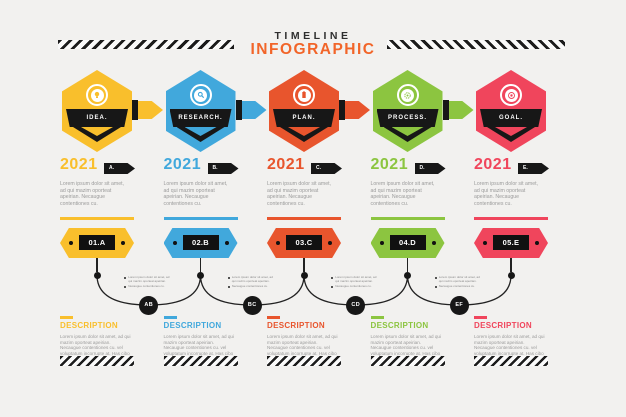  Describe the element at coordinates (407, 118) in the screenshot. I see `step-banner: PROCESS.` at that location.